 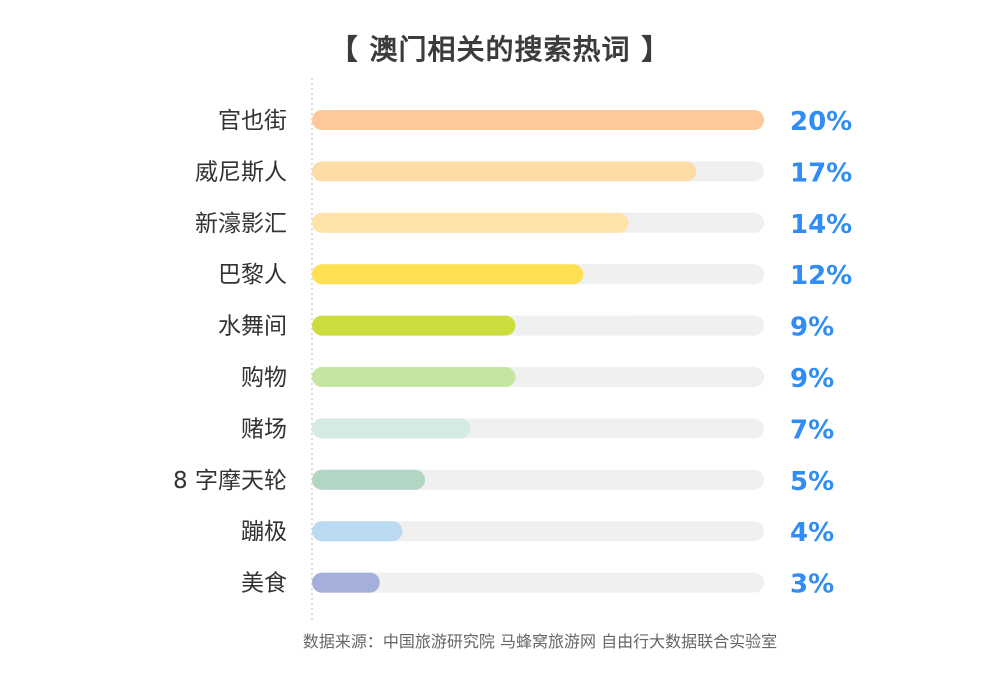 What do you see at coordinates (264, 378) in the screenshot?
I see `category-label: 购物` at bounding box center [264, 378].